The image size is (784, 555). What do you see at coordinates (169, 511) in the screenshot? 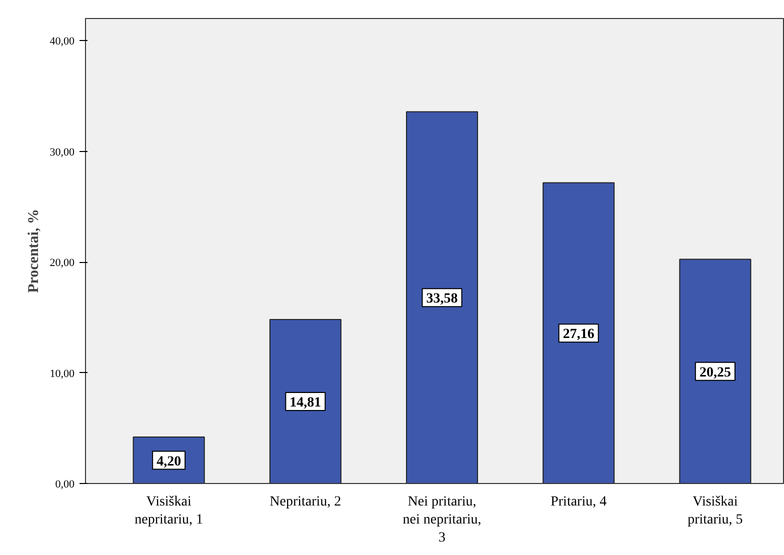
I see `x-tick-label: Visiškai nepritariu, 1` at bounding box center [169, 511].